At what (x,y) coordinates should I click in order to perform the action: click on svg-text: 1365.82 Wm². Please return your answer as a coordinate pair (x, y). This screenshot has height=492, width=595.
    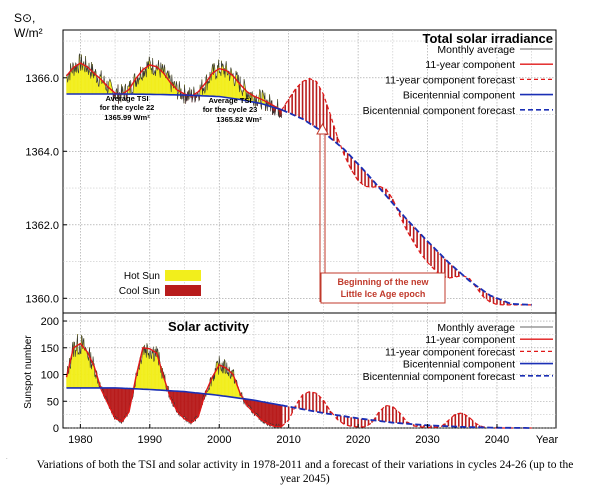
    Looking at the image, I should click on (239, 119).